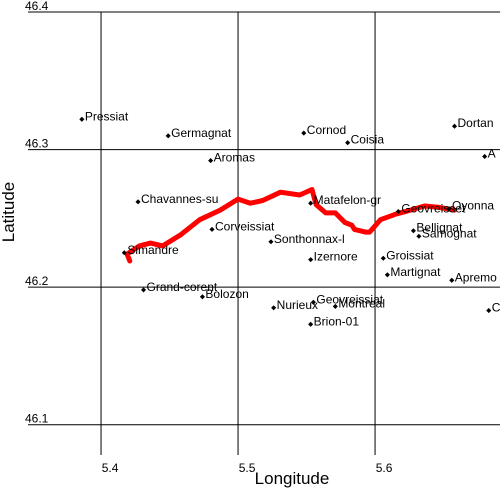 This screenshot has height=500, width=500. Describe the element at coordinates (476, 123) in the screenshot. I see `town-label: Dortan` at that location.